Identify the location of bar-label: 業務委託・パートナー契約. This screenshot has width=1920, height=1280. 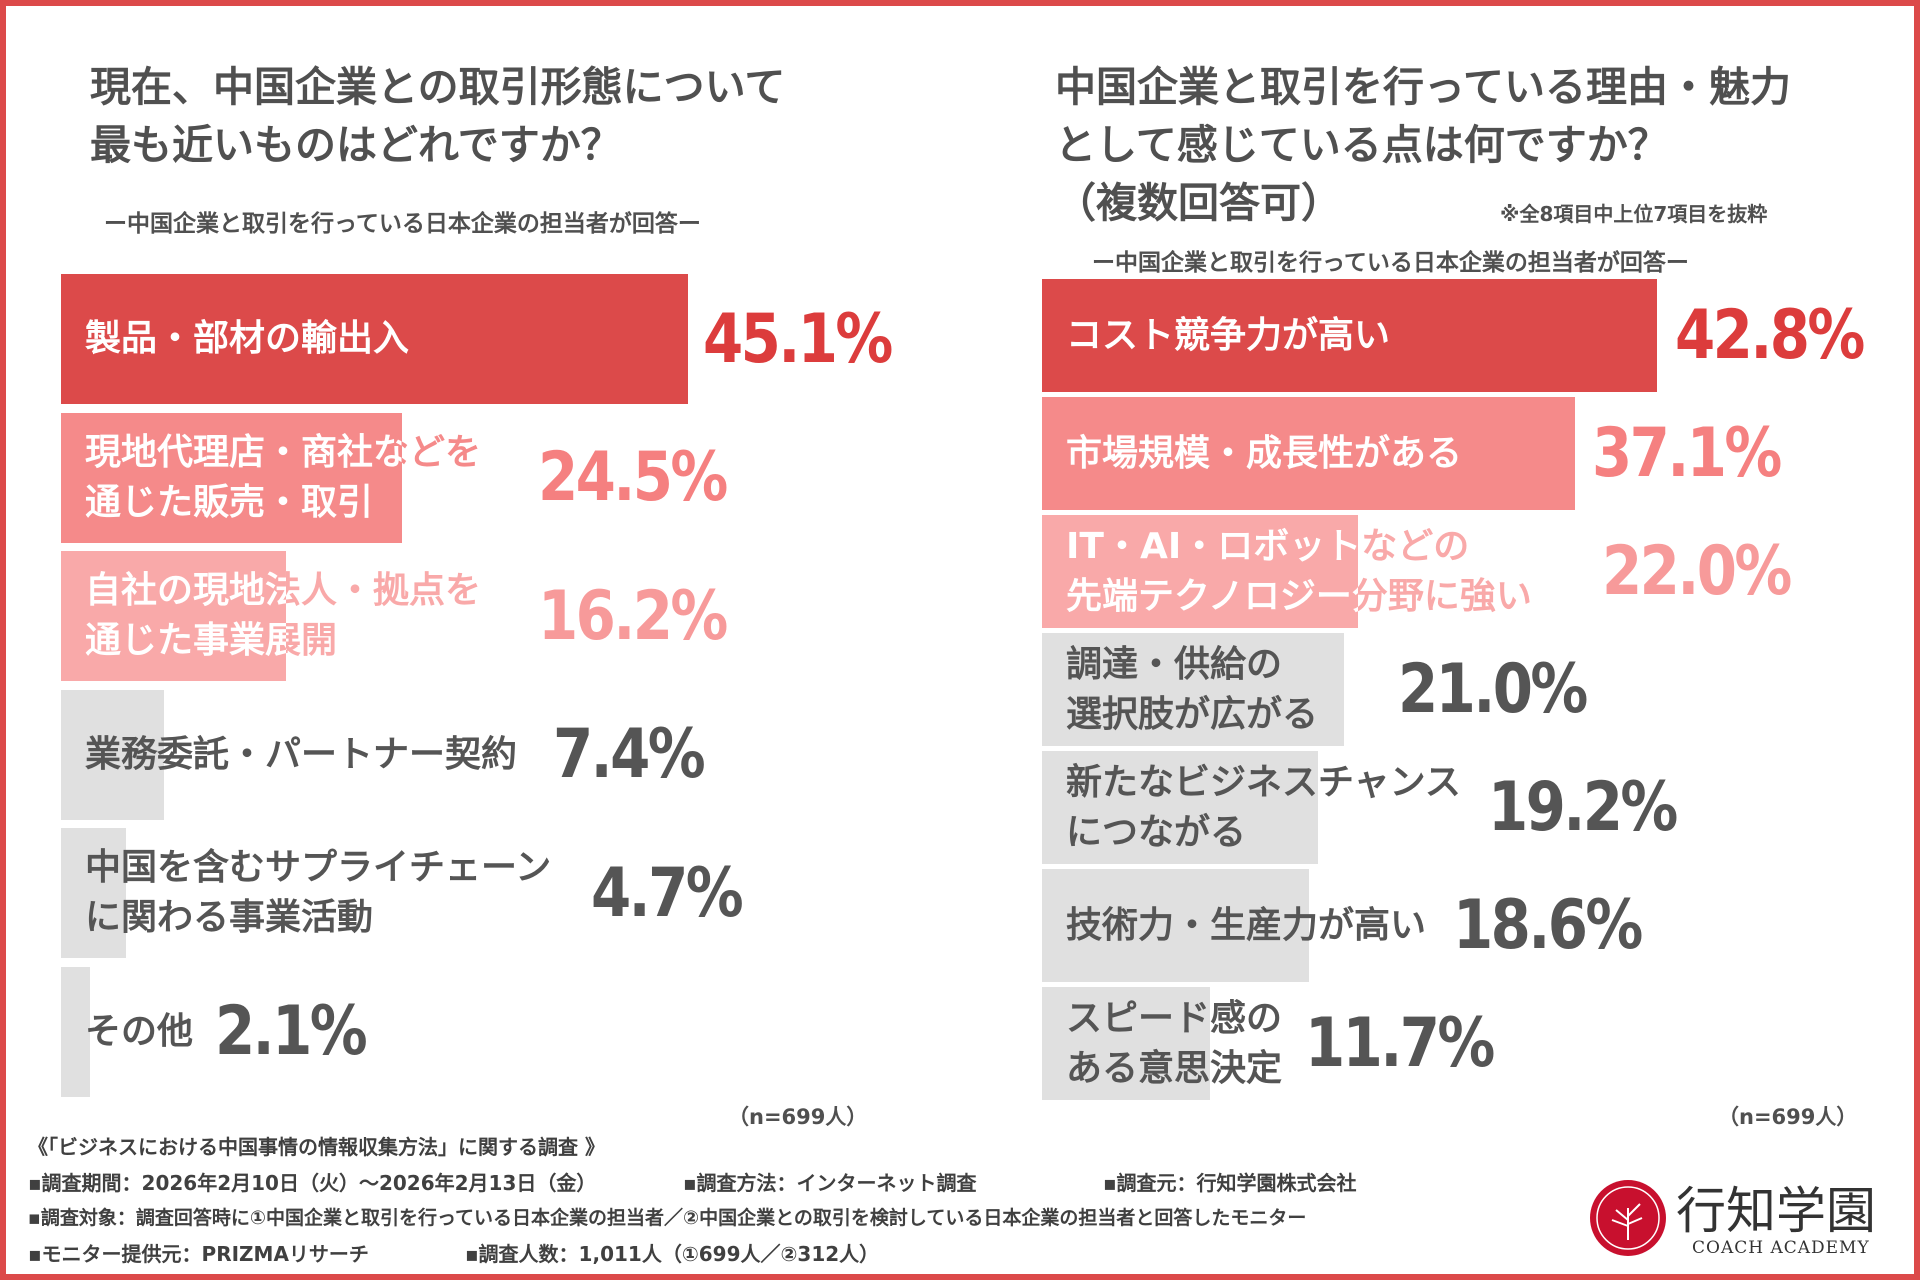
(301, 754).